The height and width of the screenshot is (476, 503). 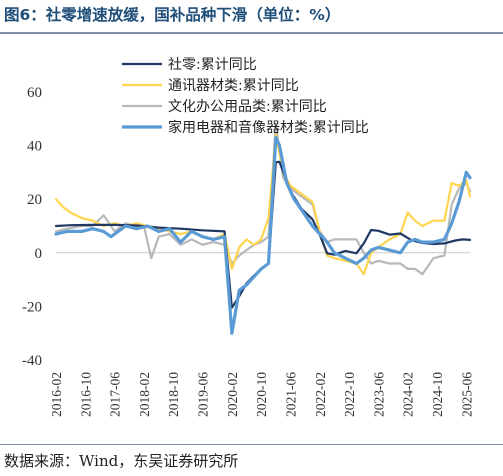 What do you see at coordinates (172, 15) in the screenshot?
I see `figure-title: 图6：社零增速放缓，国补品种下滑（单位：%）` at bounding box center [172, 15].